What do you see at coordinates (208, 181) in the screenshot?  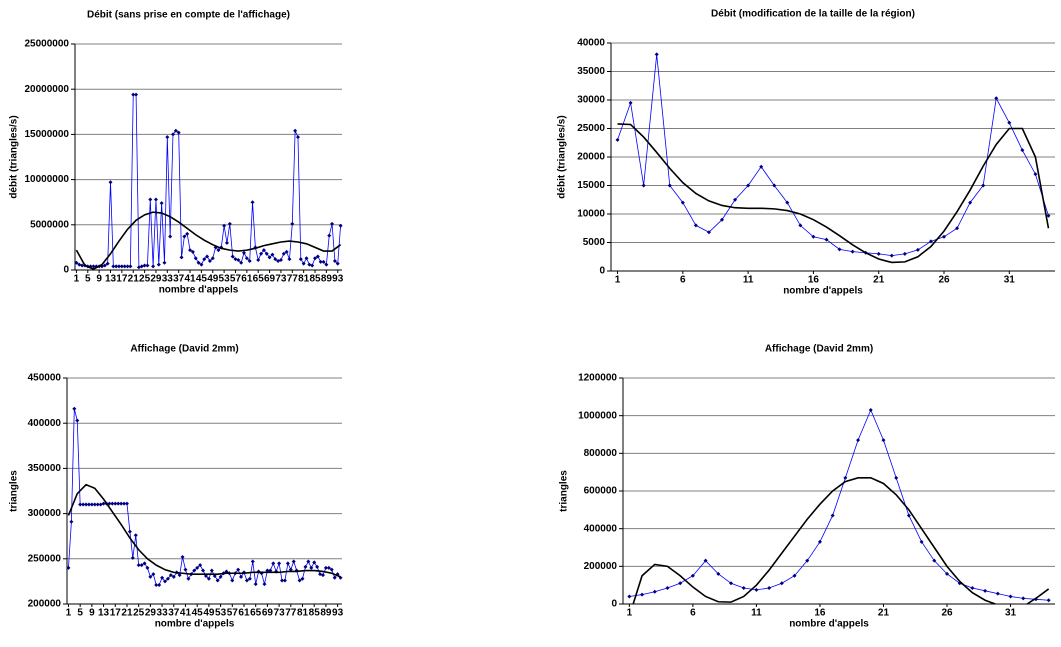 I see `data-line` at bounding box center [208, 181].